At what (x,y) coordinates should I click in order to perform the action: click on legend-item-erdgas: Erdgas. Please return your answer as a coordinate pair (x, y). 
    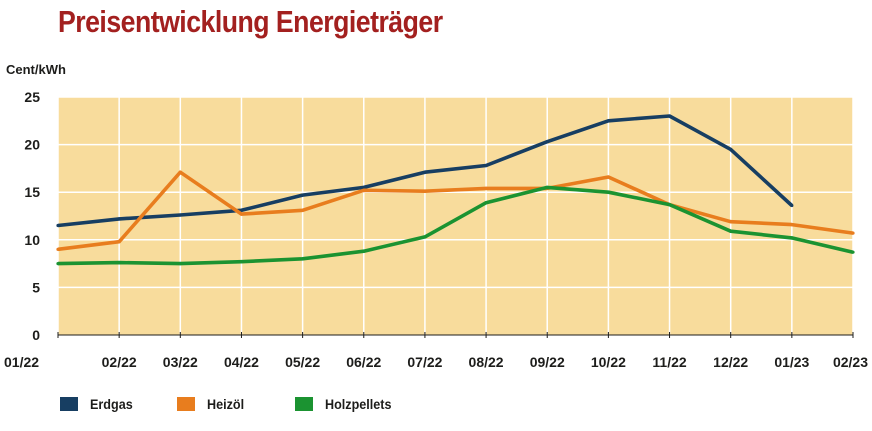
    Looking at the image, I should click on (98, 404).